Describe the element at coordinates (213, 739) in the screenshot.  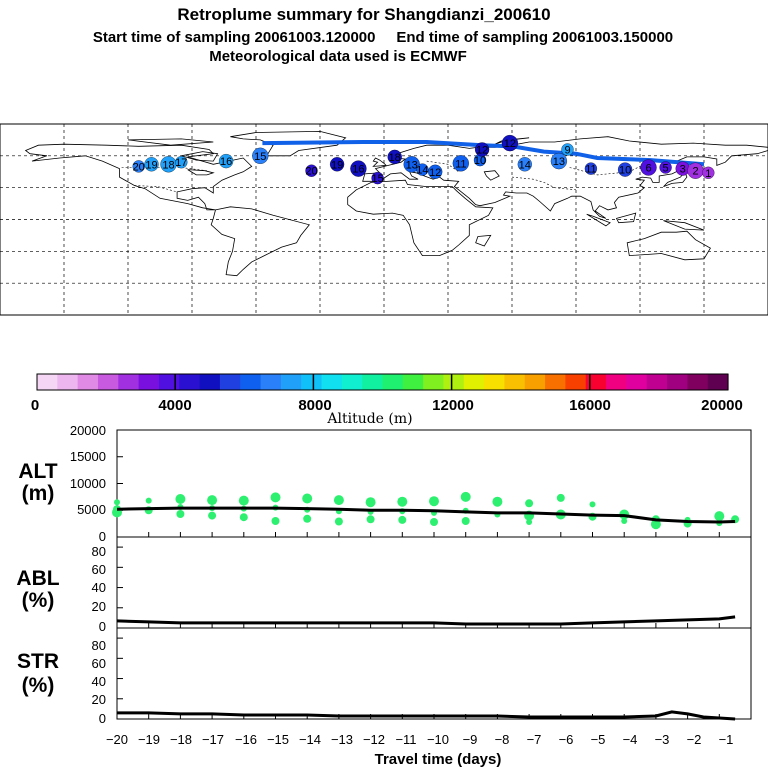
I see `xtick: −17` at that location.